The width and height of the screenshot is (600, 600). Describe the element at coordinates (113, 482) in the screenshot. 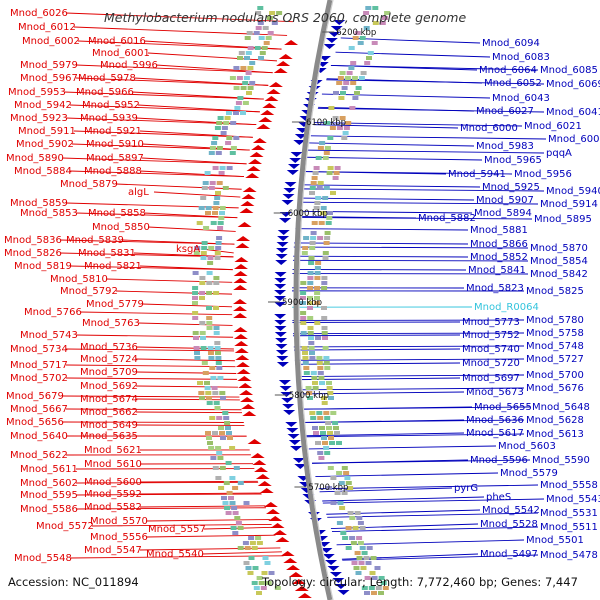

I see `gene-label-left: Mnod_5600` at that location.